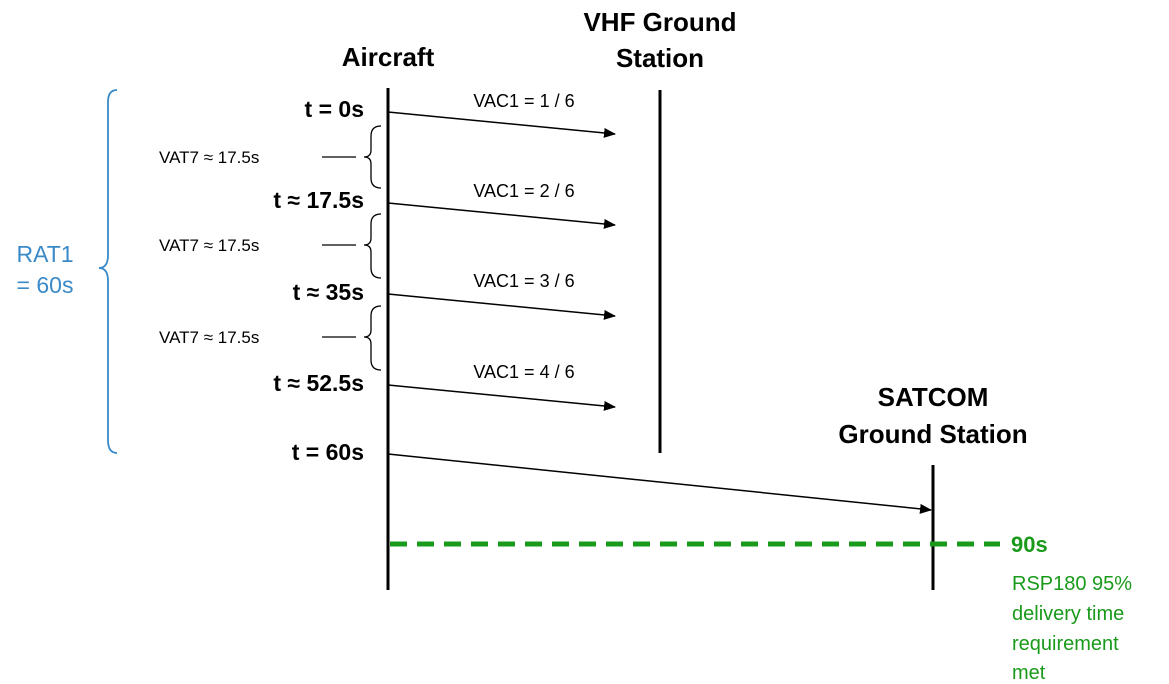 The height and width of the screenshot is (684, 1169). Describe the element at coordinates (933, 397) in the screenshot. I see `satcom-station-title-line1: SATCOM` at that location.